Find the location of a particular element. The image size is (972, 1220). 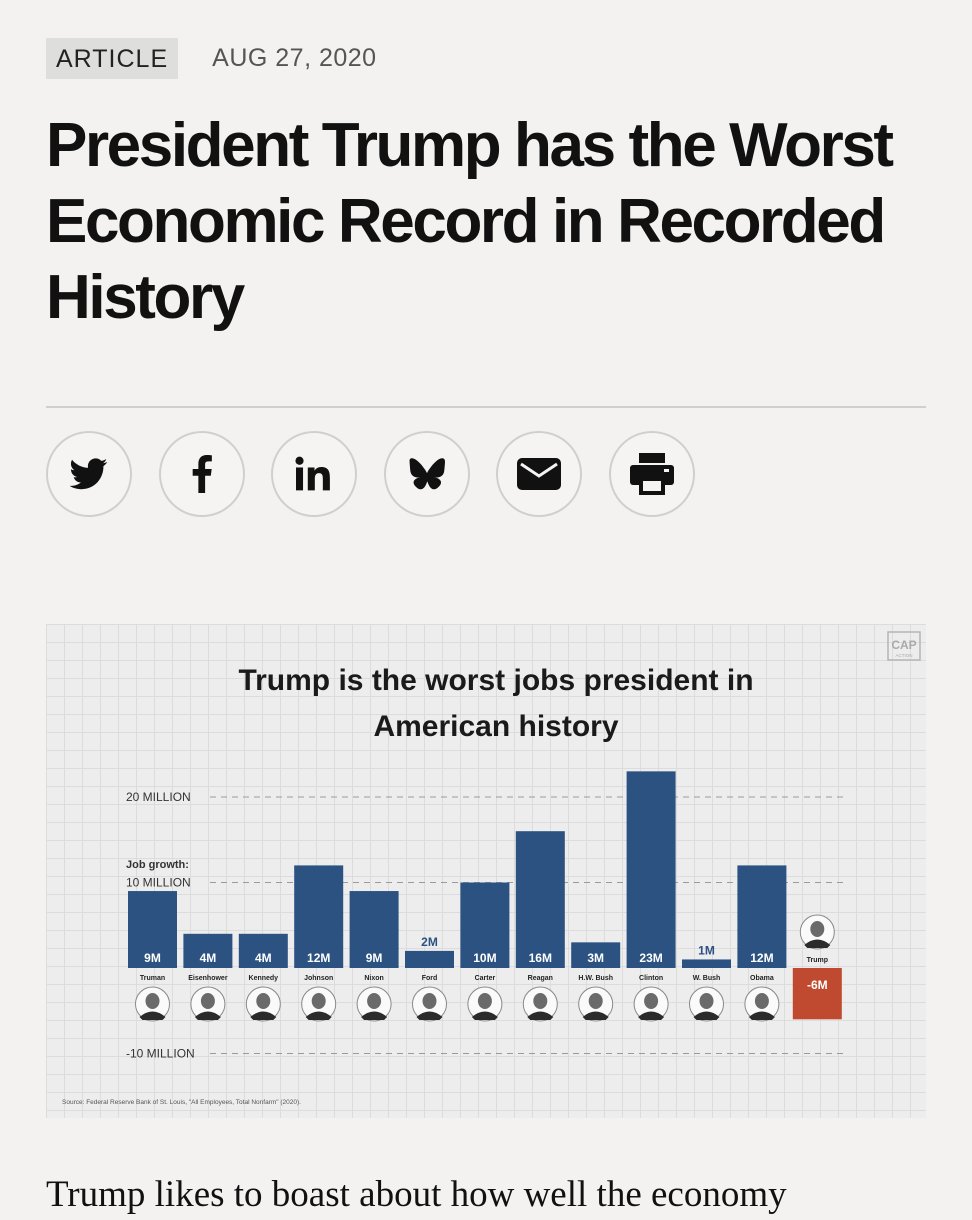

bar-truman is located at coordinates (152, 929).